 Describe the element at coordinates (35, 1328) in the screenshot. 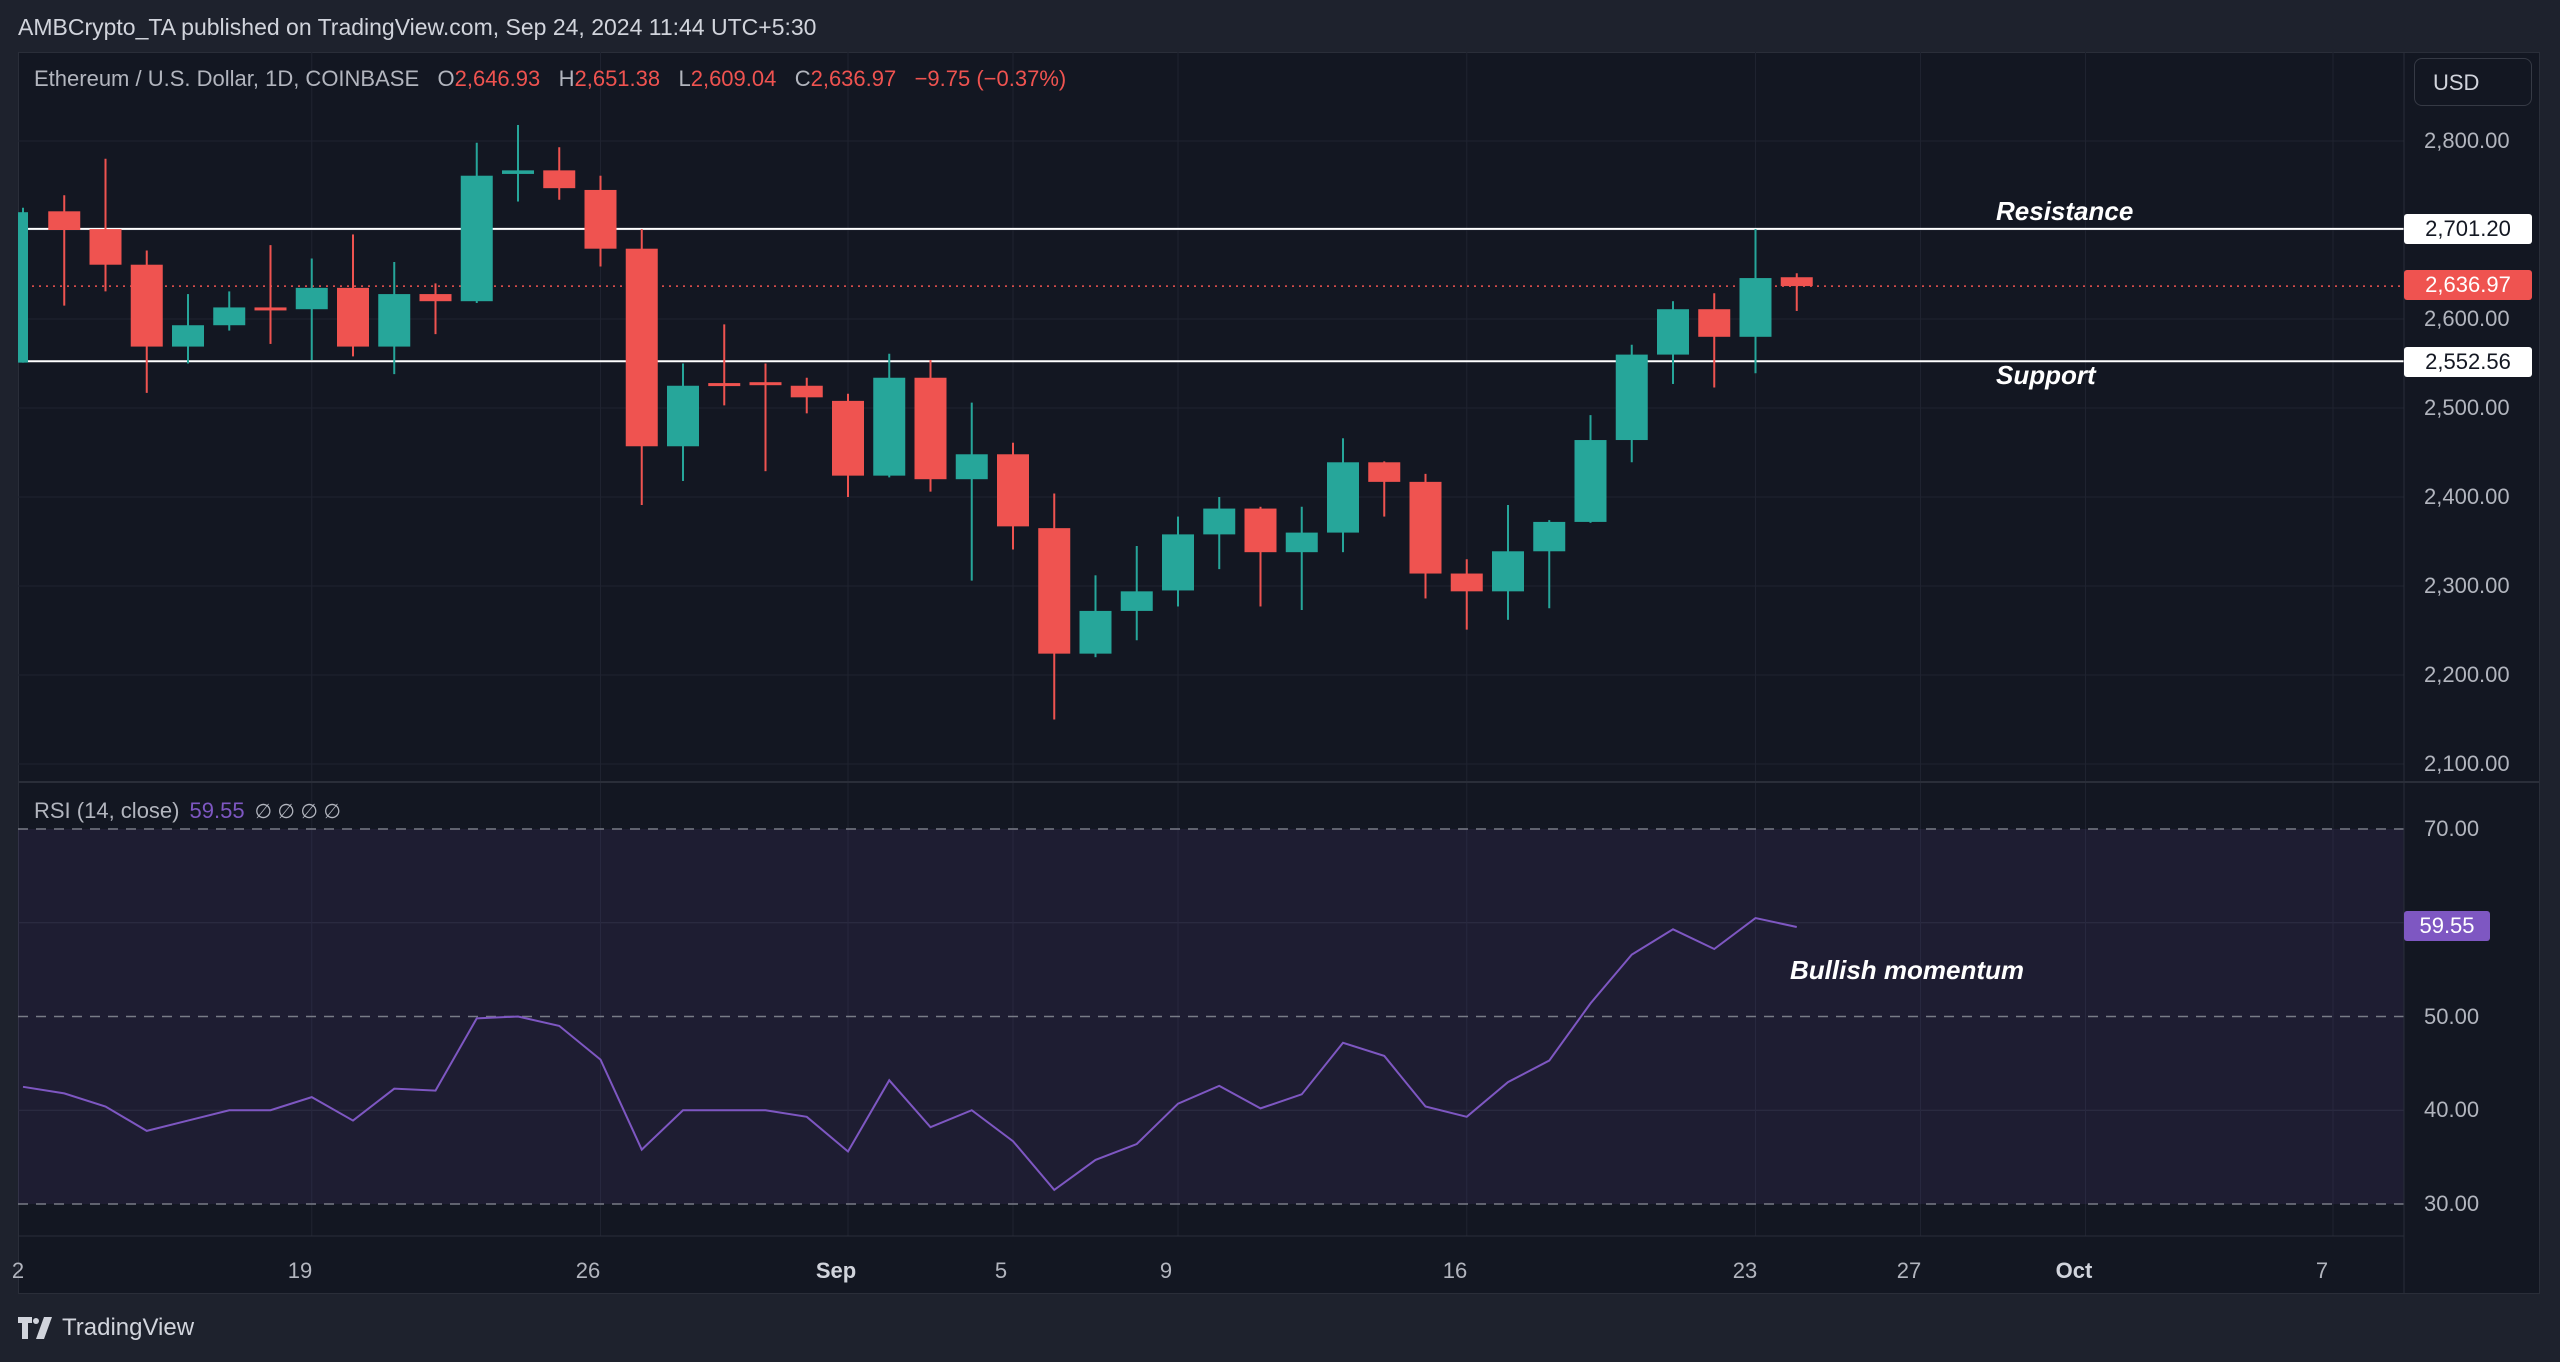

I see `tradingview-logo-icon` at that location.